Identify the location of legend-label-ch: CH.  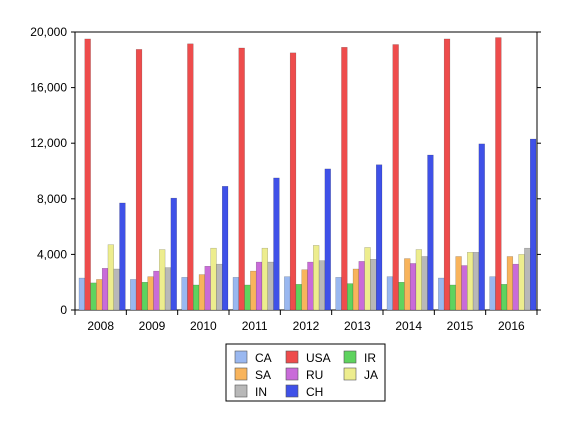
(314, 392).